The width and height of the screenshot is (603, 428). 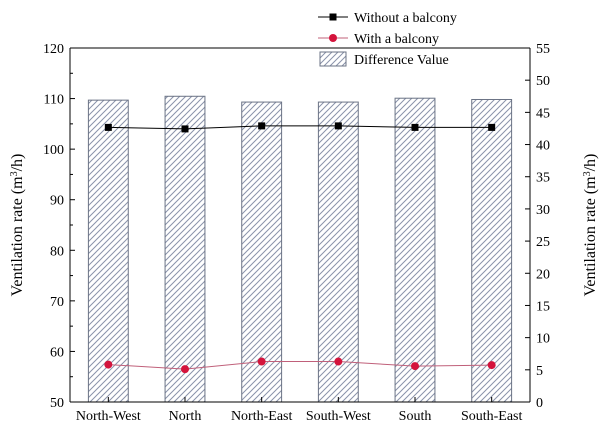 I want to click on y-left-tick-label: 90, so click(x=57, y=201).